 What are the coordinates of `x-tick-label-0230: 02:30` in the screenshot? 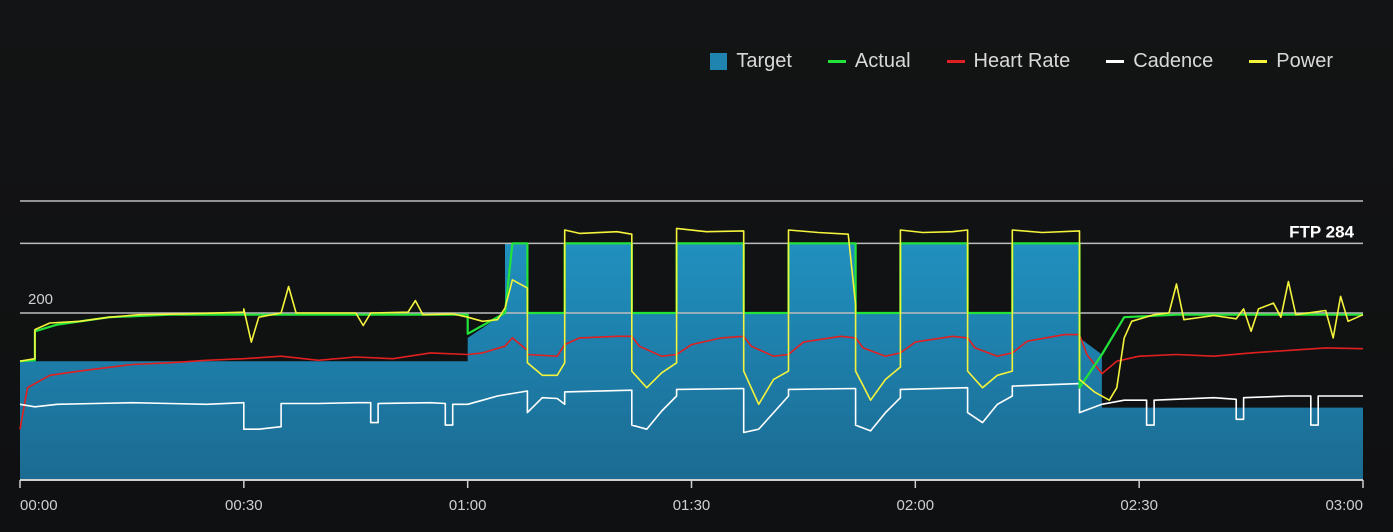 It's located at (1139, 505).